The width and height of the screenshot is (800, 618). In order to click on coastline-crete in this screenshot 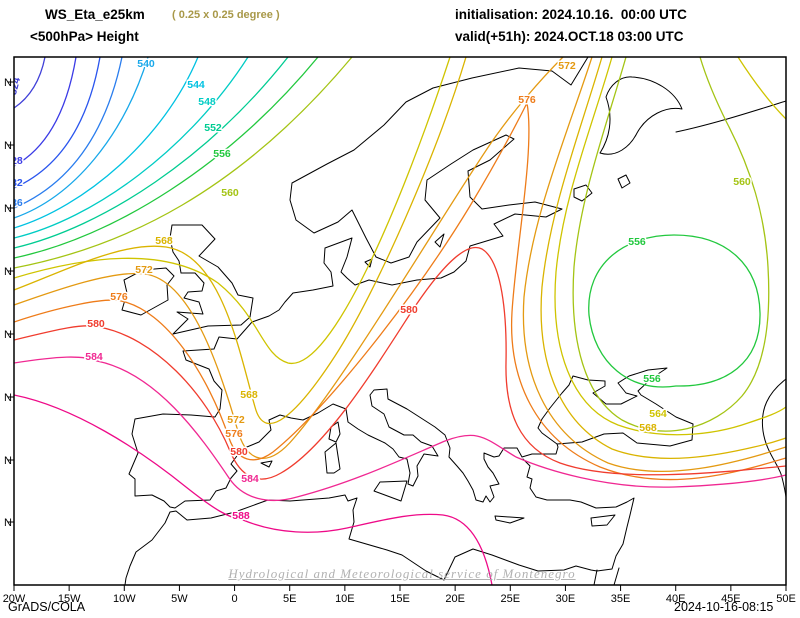, I will do `click(509, 519)`.